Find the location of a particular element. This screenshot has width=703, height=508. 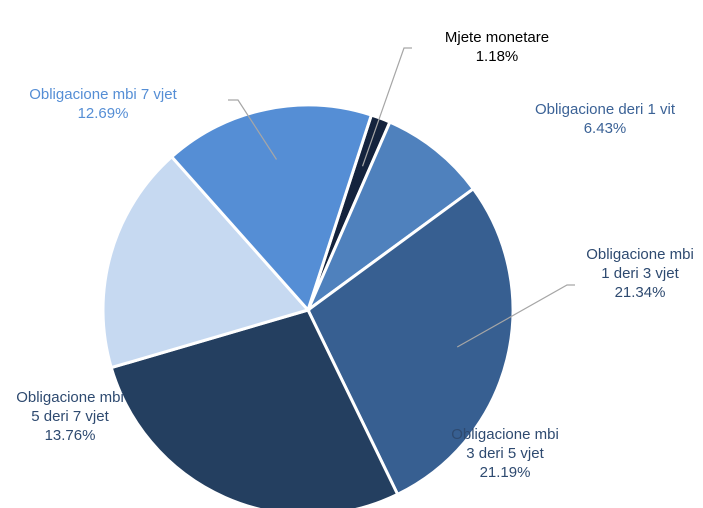

slice-value: 1.18% is located at coordinates (497, 56).